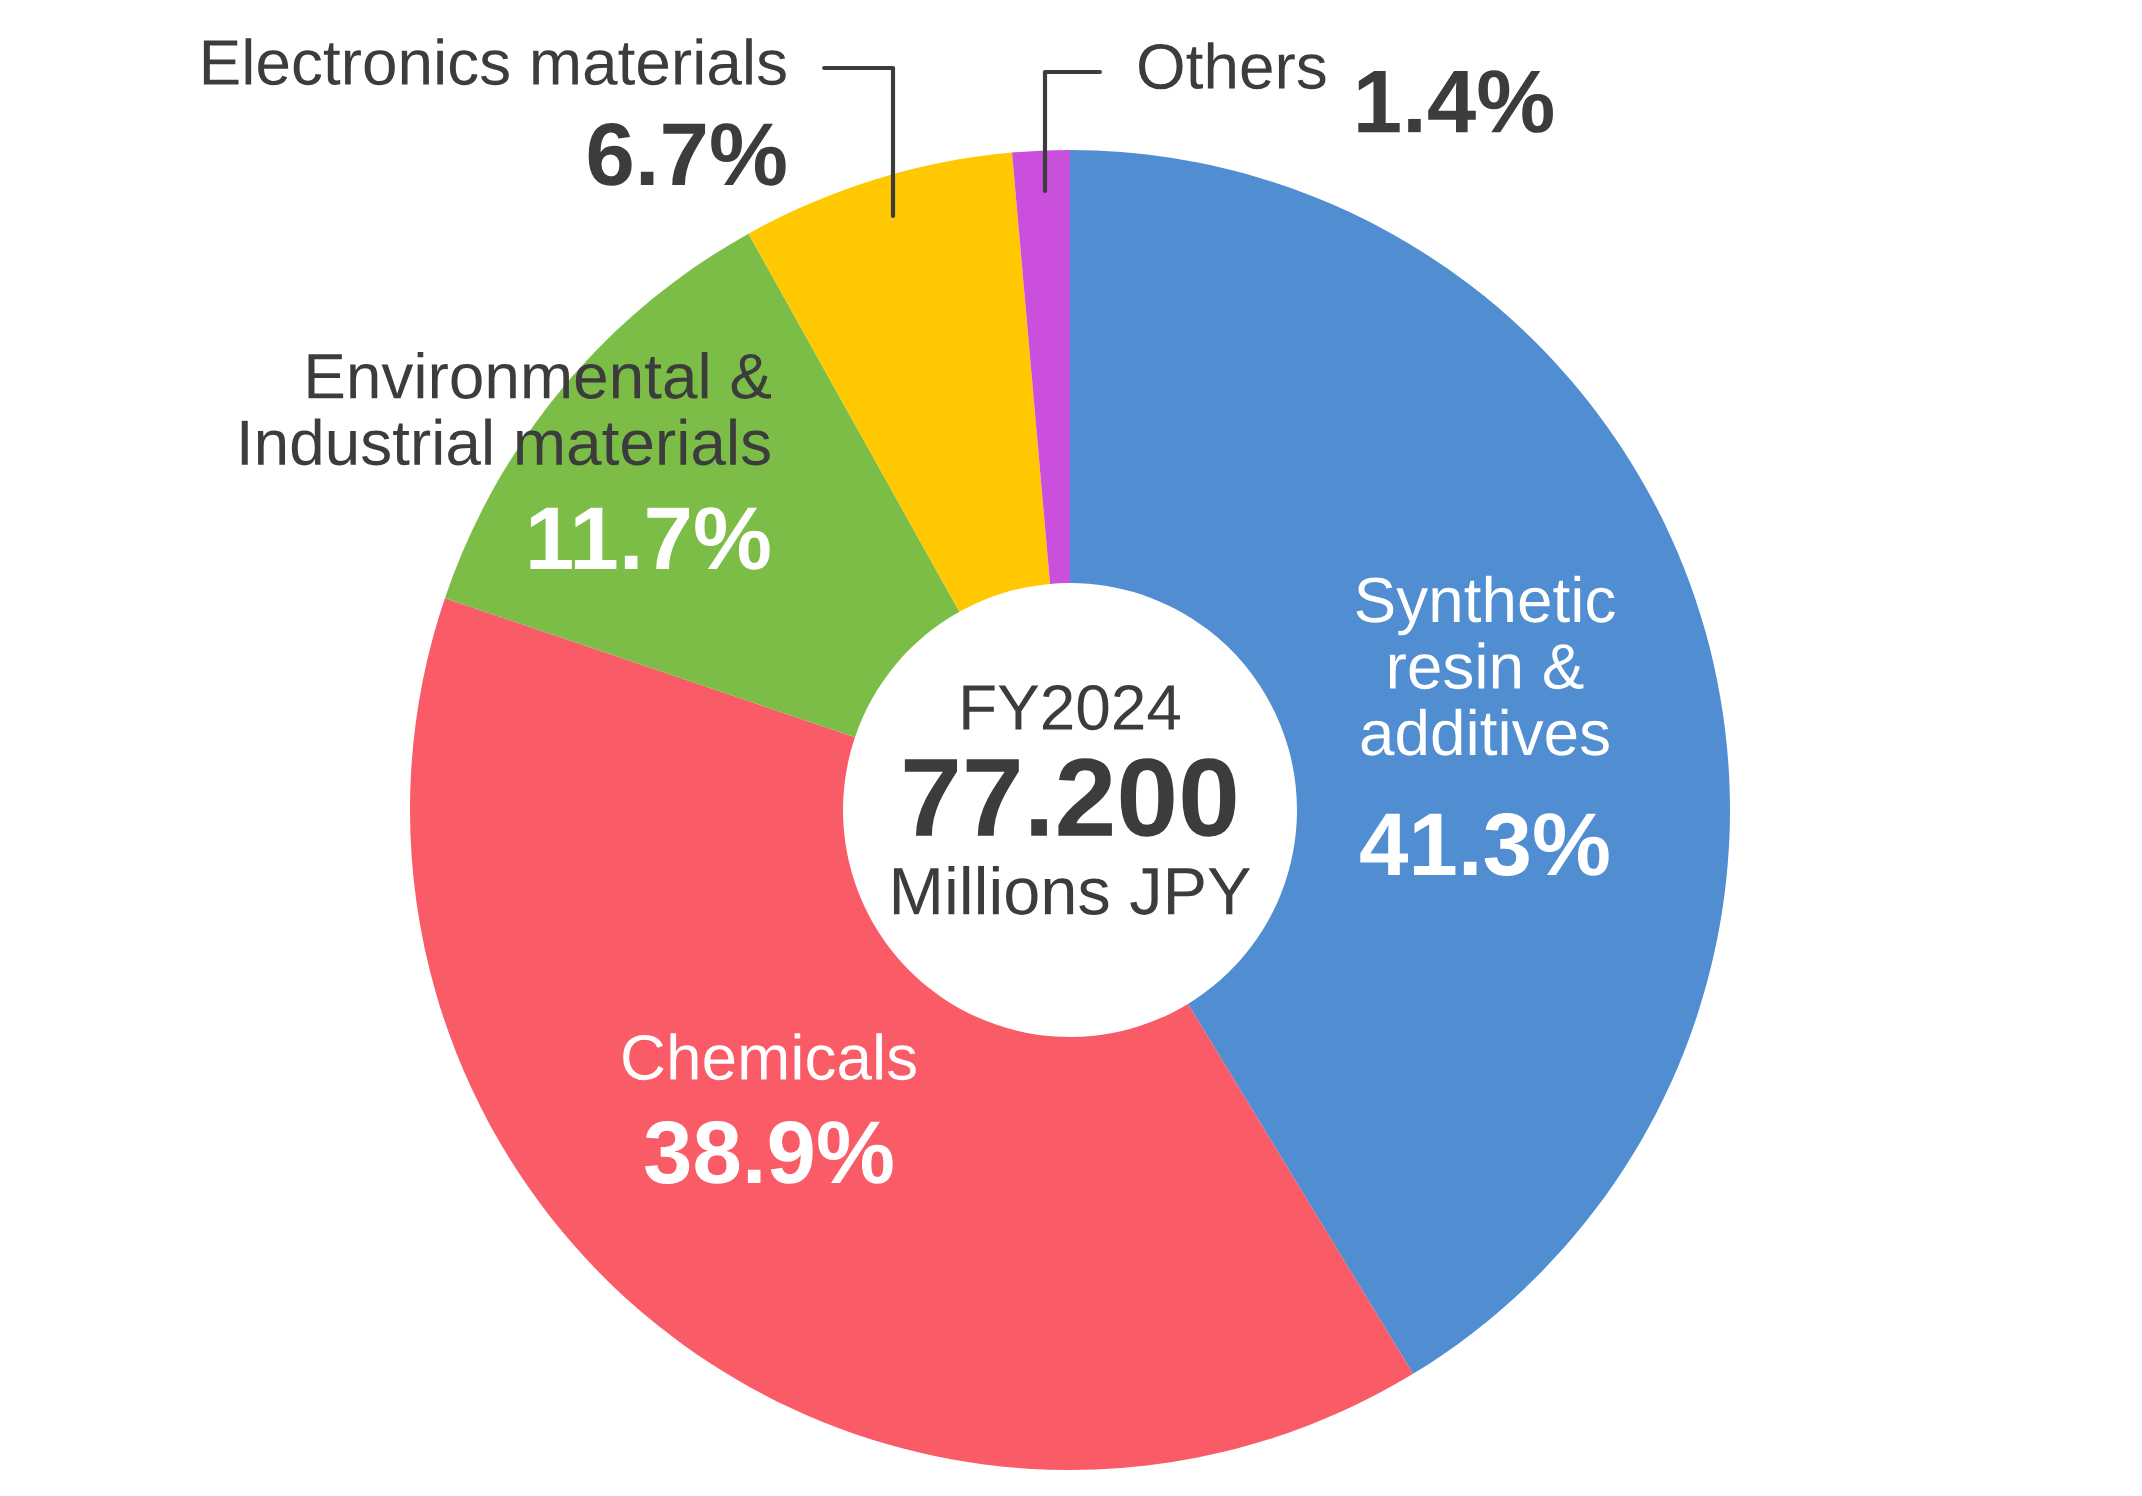  I want to click on data-label: 11.7%, so click(650, 538).